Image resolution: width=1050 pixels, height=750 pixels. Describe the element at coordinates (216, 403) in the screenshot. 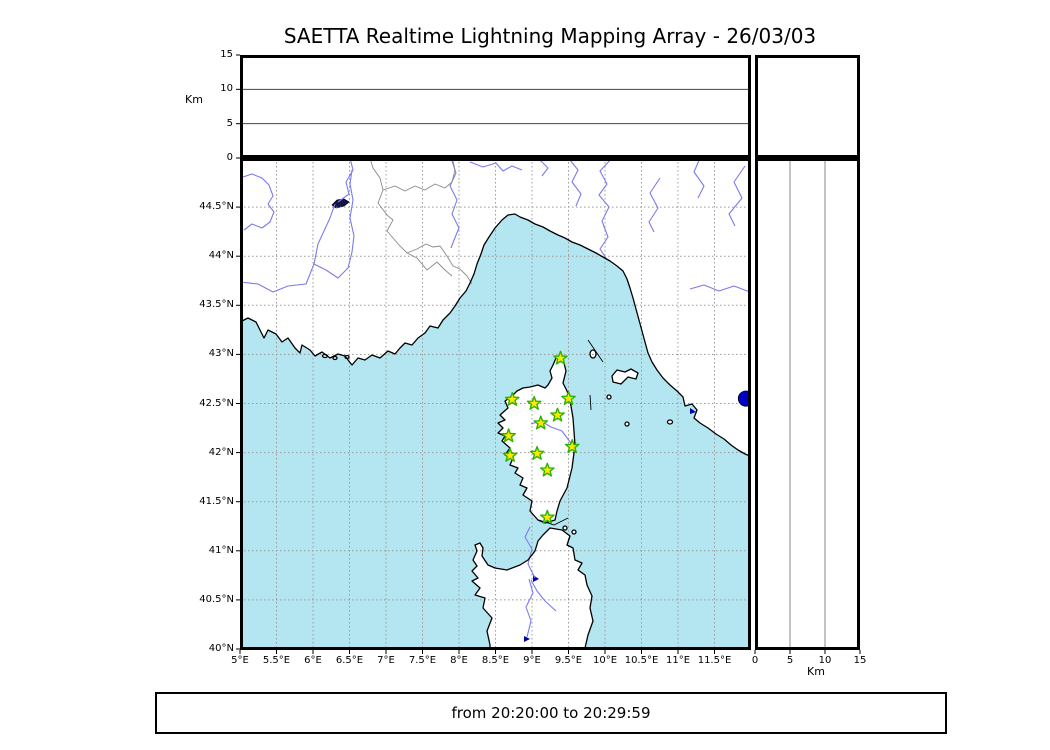

I see `lat-tick-label: 42.5°N` at that location.